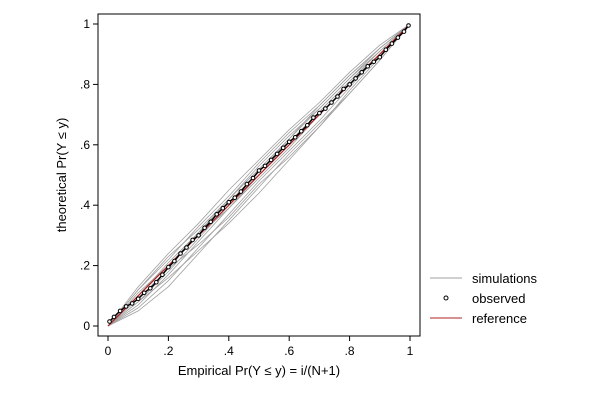 The width and height of the screenshot is (600, 400). I want to click on legend-label-reference: reference, so click(499, 318).